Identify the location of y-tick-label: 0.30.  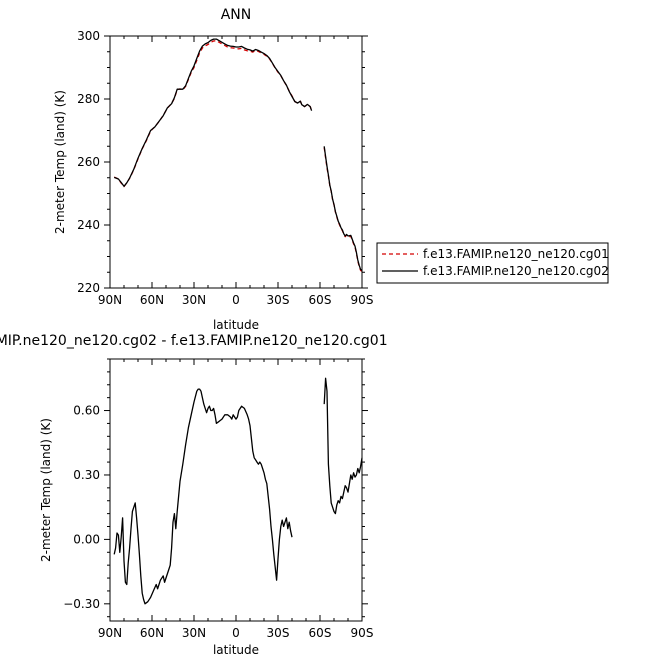
(86, 475).